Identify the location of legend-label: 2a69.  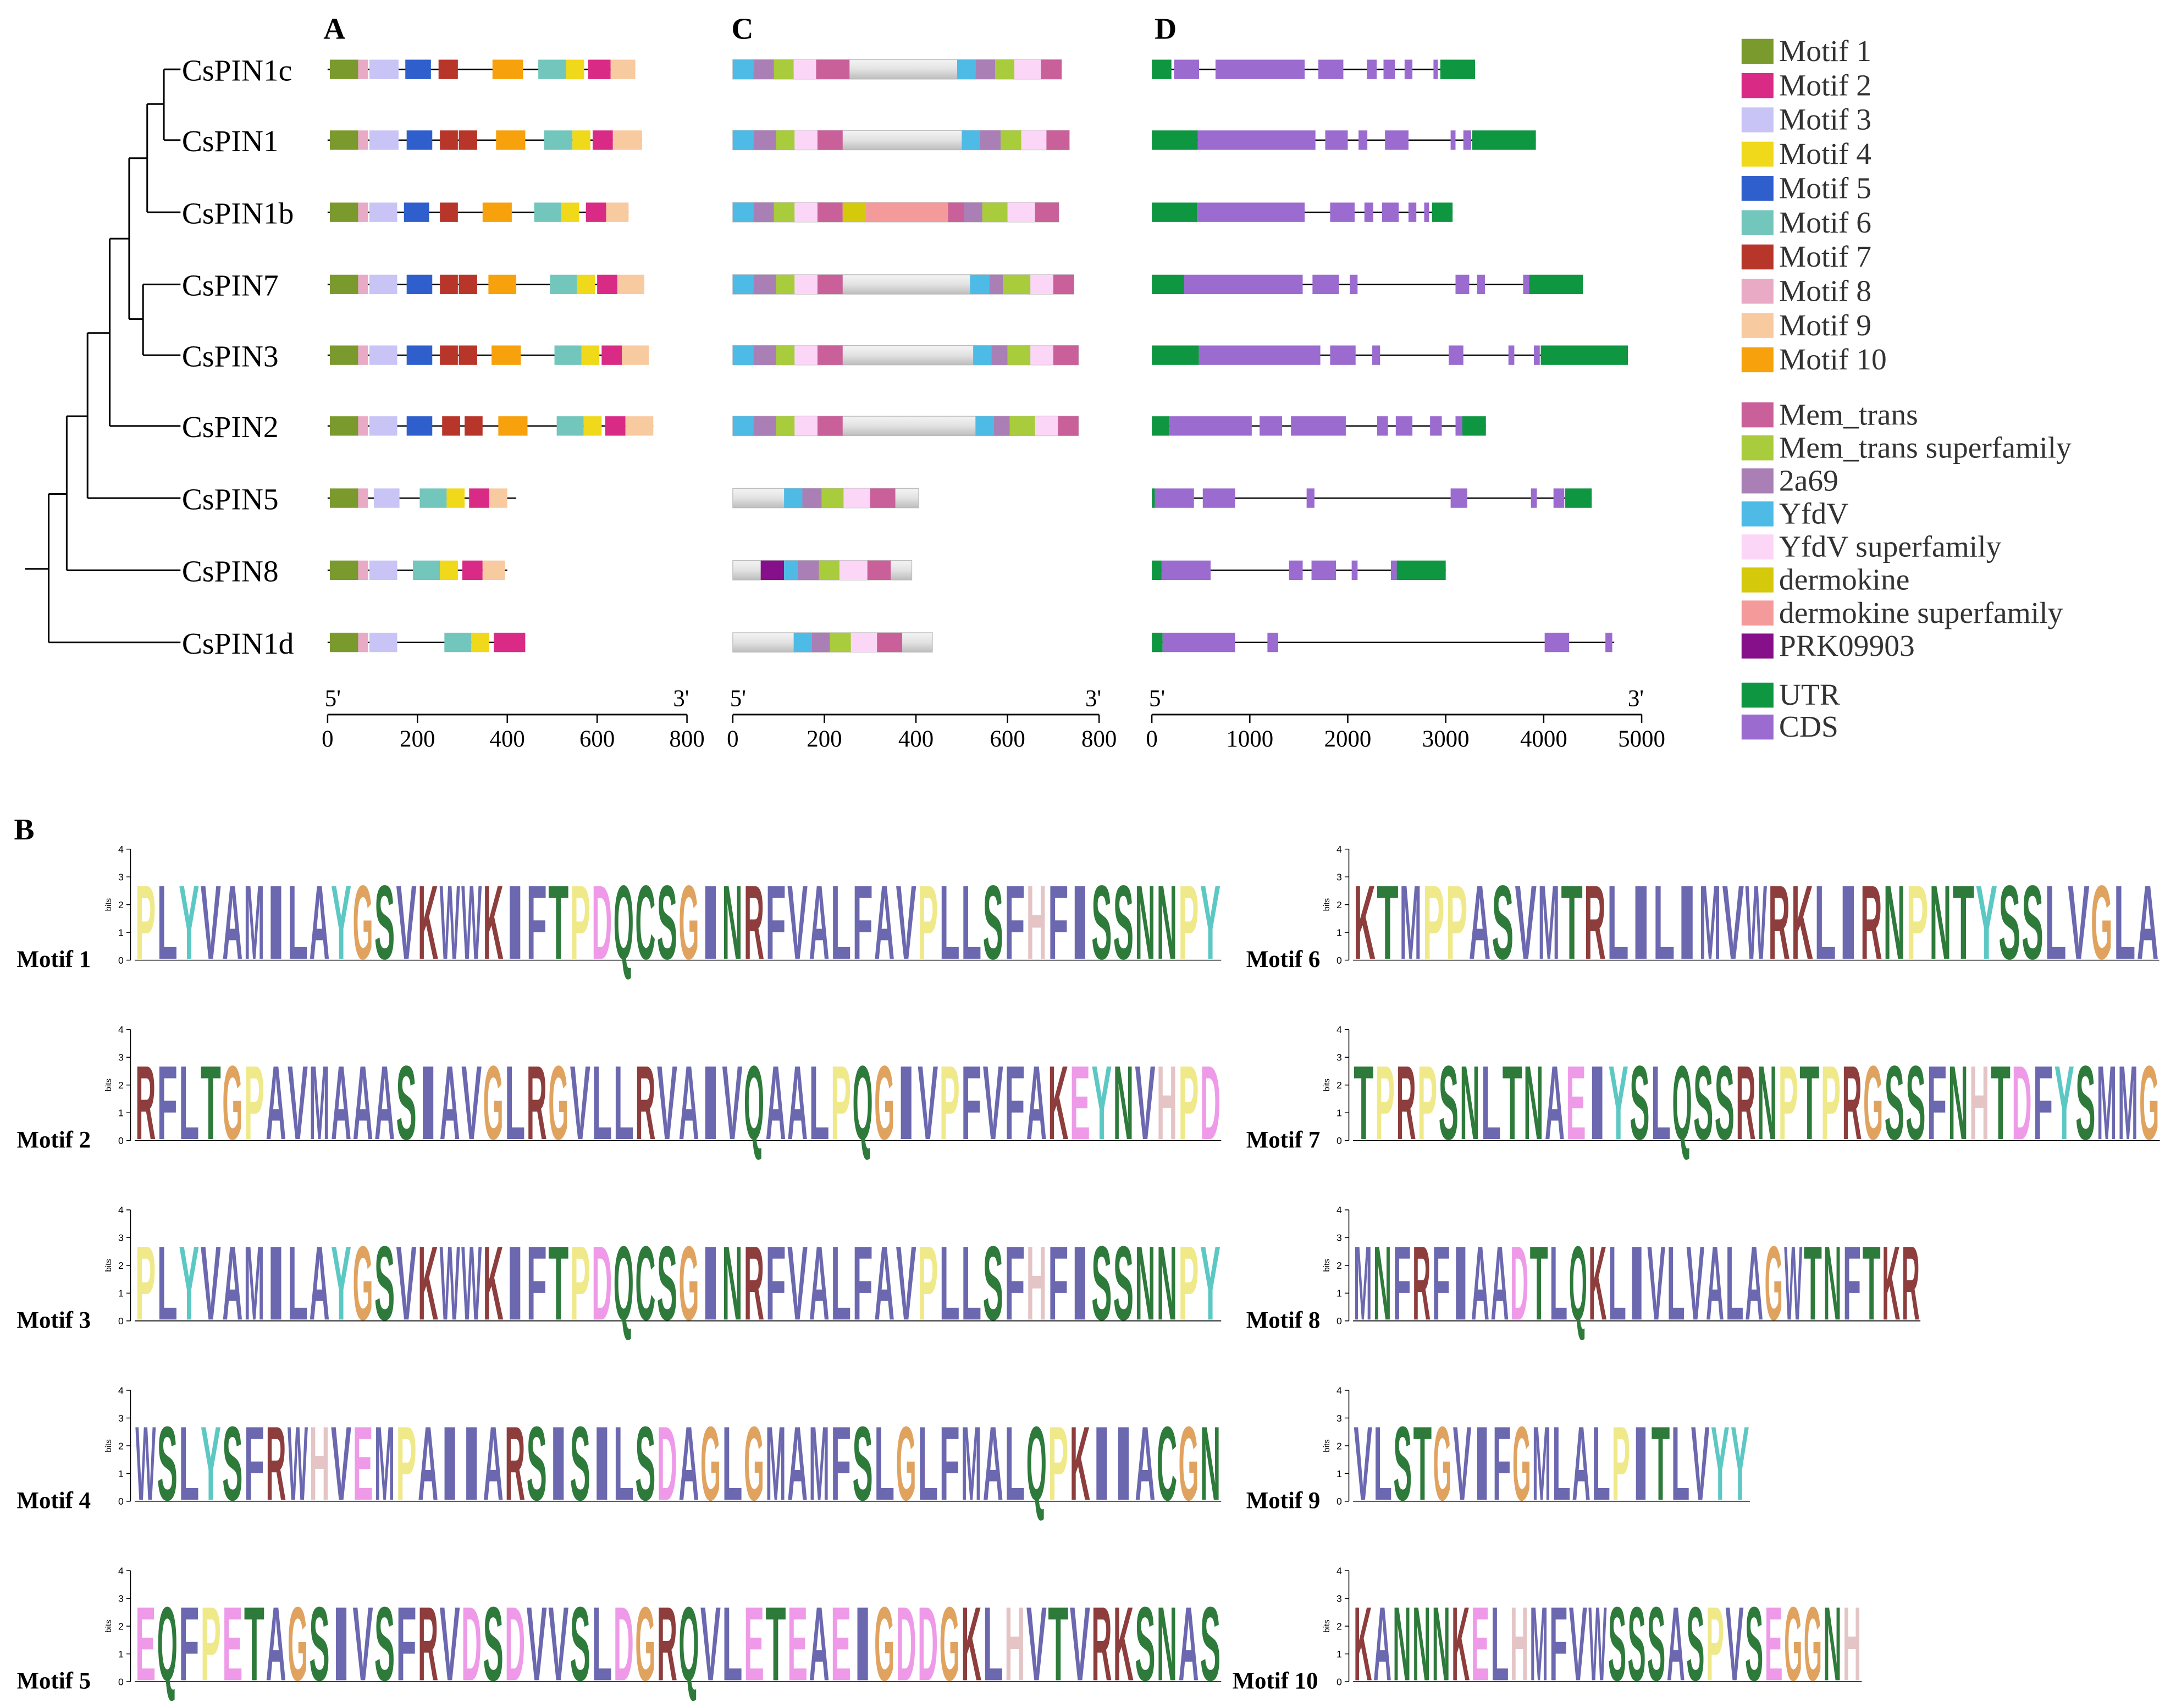
(1808, 481).